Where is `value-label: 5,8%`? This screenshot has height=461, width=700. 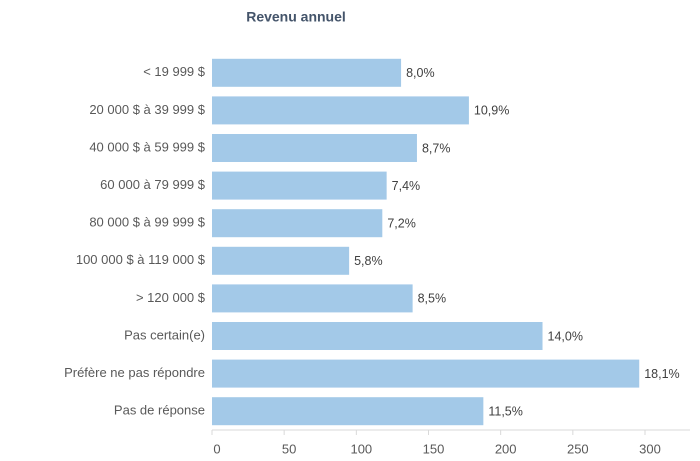
value-label: 5,8% is located at coordinates (368, 261).